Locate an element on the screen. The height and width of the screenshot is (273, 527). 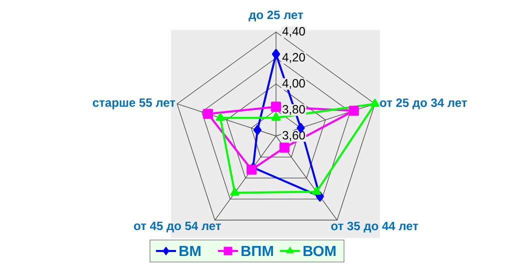
spoke-label: до 25 лет is located at coordinates (276, 16).